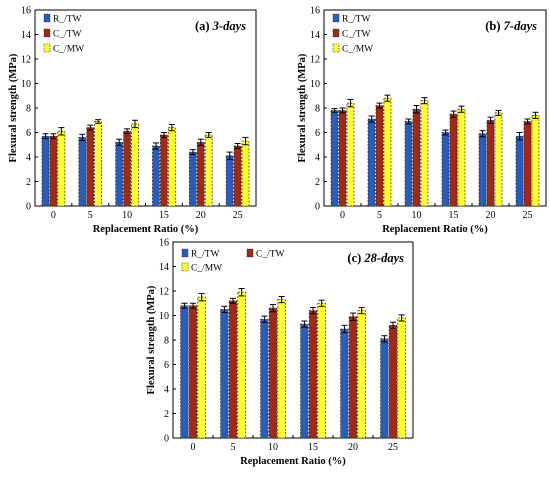 This screenshot has width=550, height=479. What do you see at coordinates (375, 258) in the screenshot?
I see `panel-title: (c) 28-days` at bounding box center [375, 258].